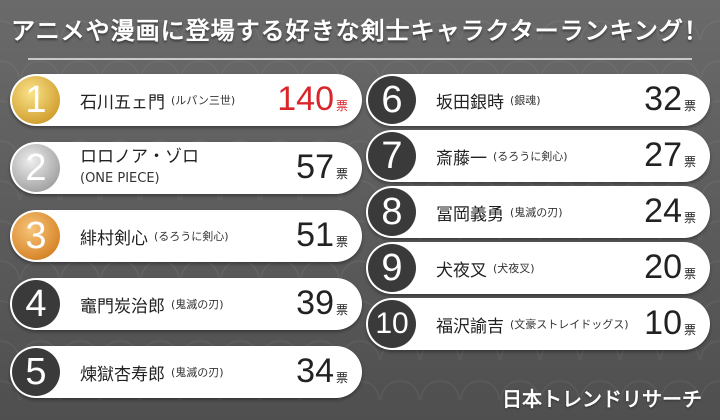 The height and width of the screenshot is (420, 720). I want to click on rank-number: 9, so click(392, 267).